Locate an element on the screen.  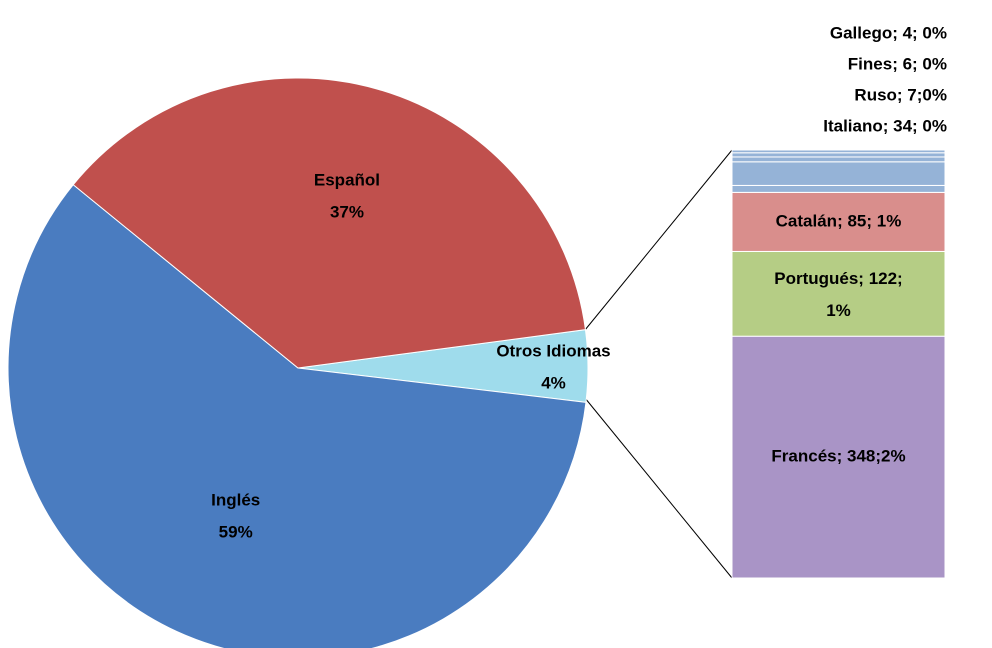
slice-value: 4% is located at coordinates (553, 383).